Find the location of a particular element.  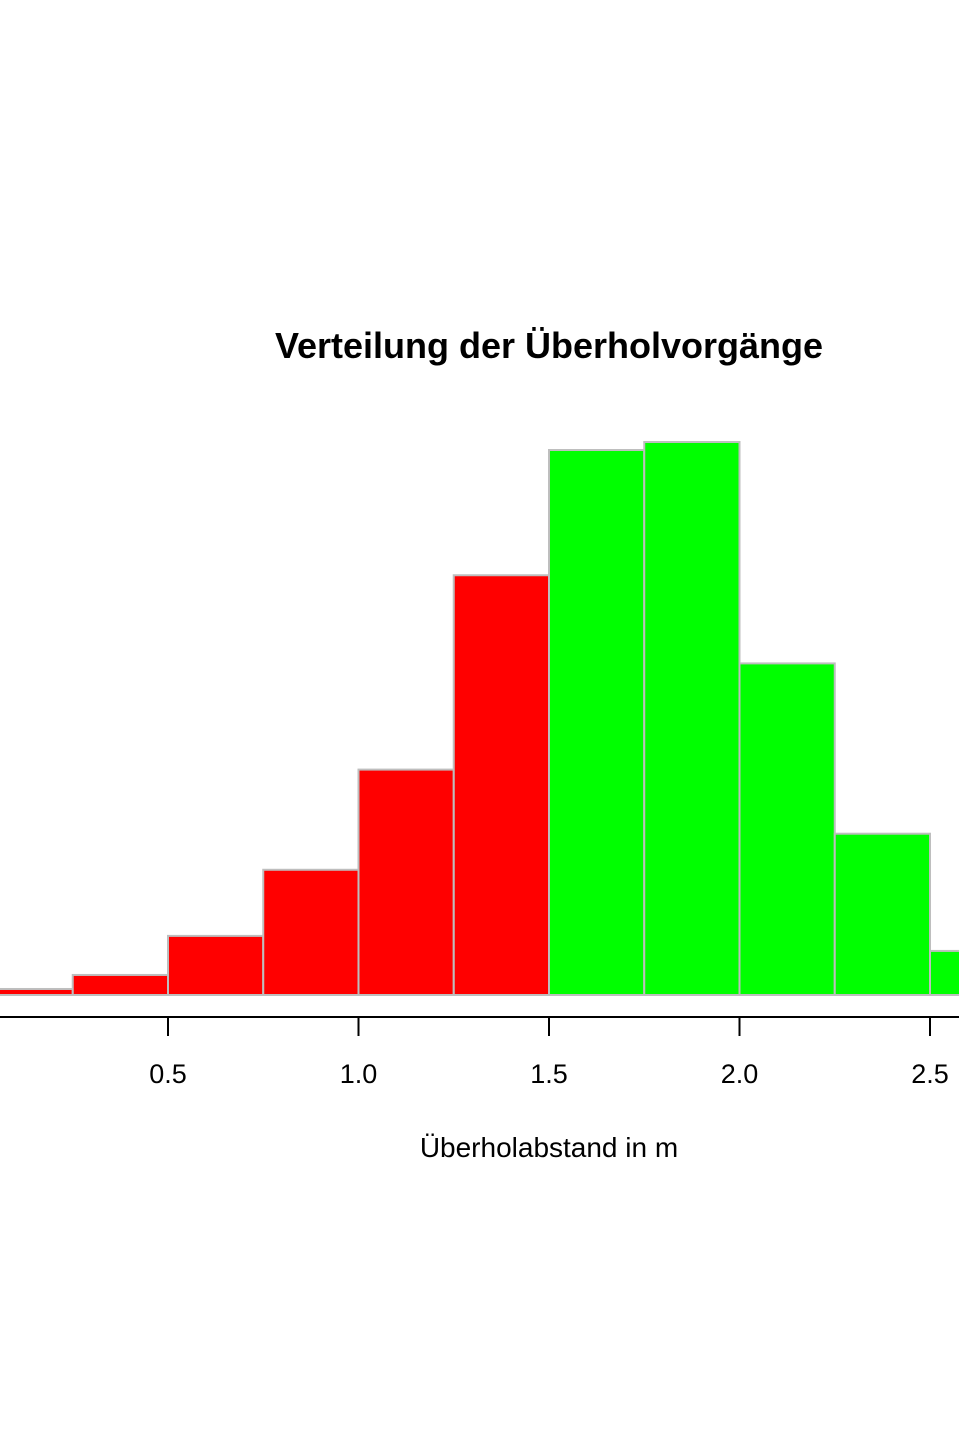

chart-title: Verteilung der Überholvorgänge is located at coordinates (549, 345).